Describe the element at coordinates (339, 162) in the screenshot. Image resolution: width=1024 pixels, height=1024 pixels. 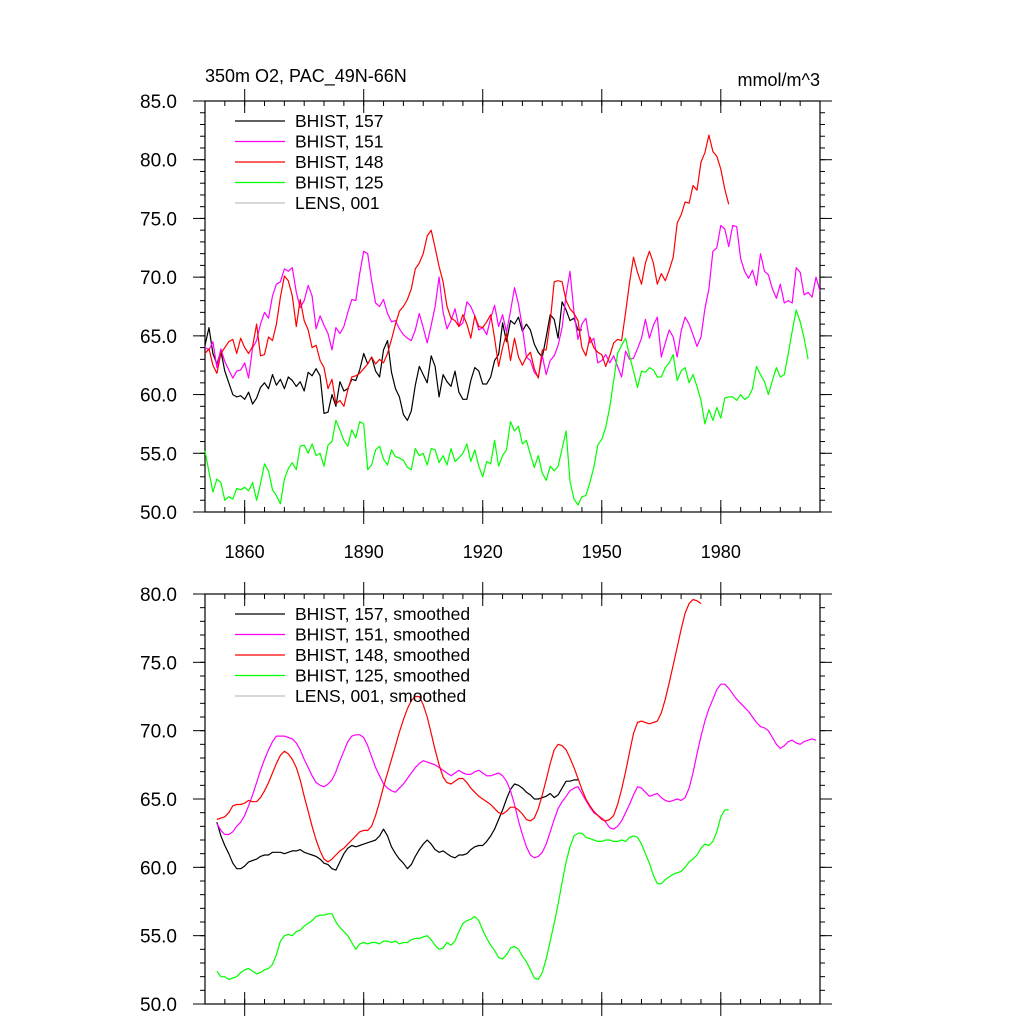
I see `legend-label: BHIST, 148` at that location.